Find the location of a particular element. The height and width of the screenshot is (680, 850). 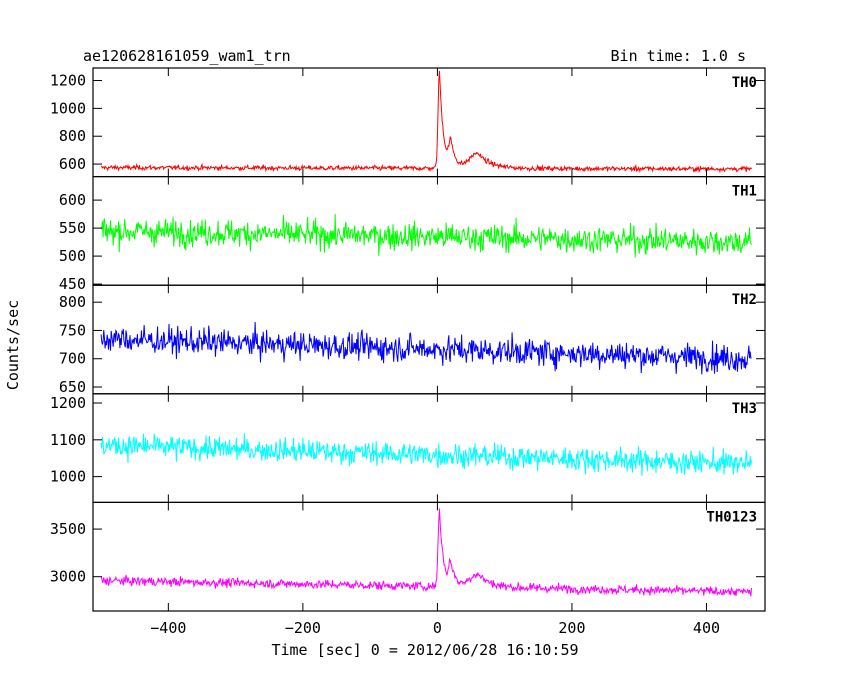

y-axis-label: Counts/sec is located at coordinates (13, 345).